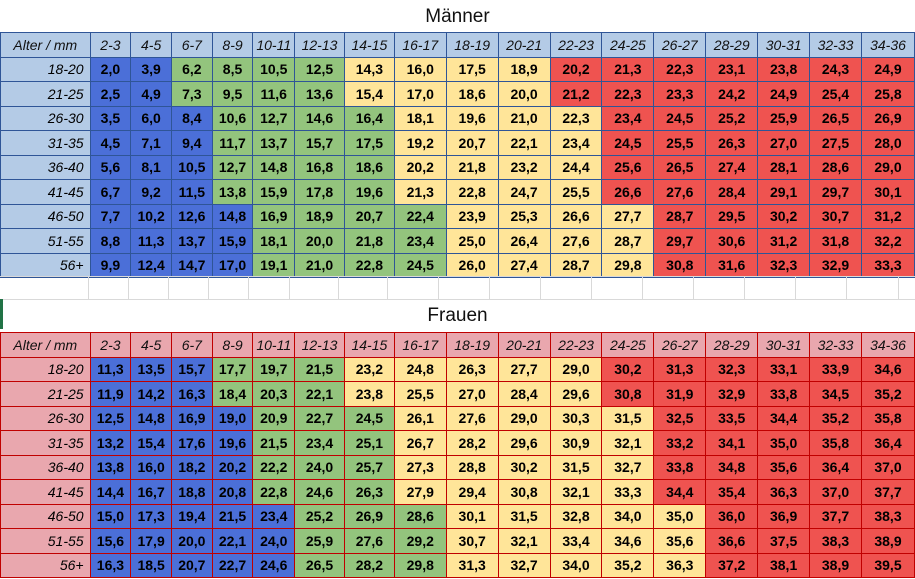  Describe the element at coordinates (732, 118) in the screenshot. I see `value-cell: 25,2` at that location.